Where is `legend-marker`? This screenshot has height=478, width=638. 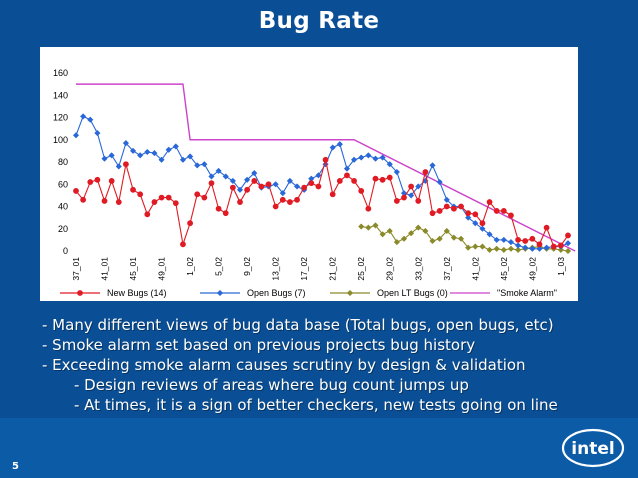 legend-marker is located at coordinates (350, 293).